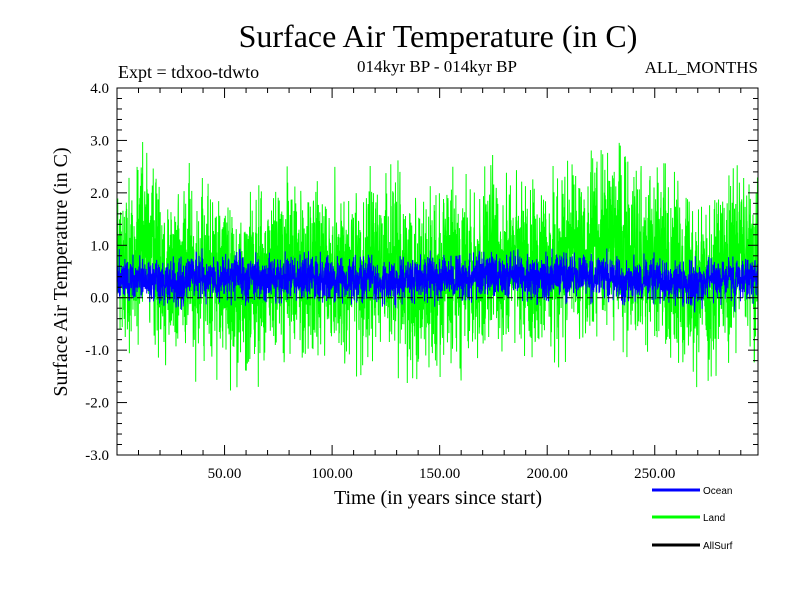 Image resolution: width=800 pixels, height=600 pixels. Describe the element at coordinates (717, 491) in the screenshot. I see `legend-label-ocean: Ocean` at that location.